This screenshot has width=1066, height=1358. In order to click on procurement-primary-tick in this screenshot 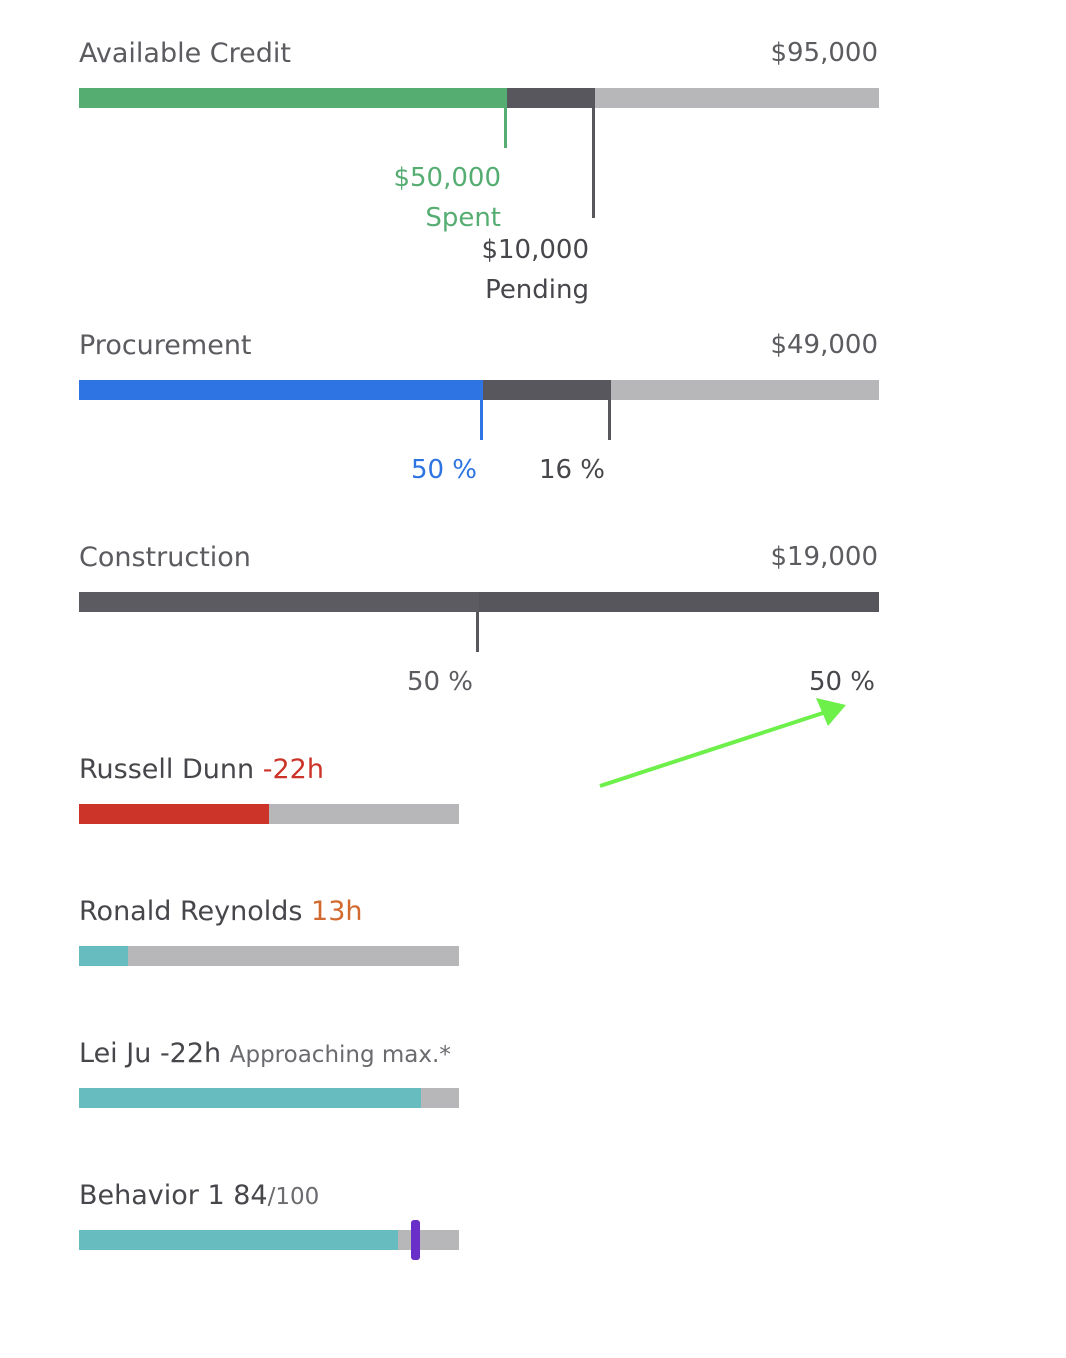, I will do `click(481, 420)`.